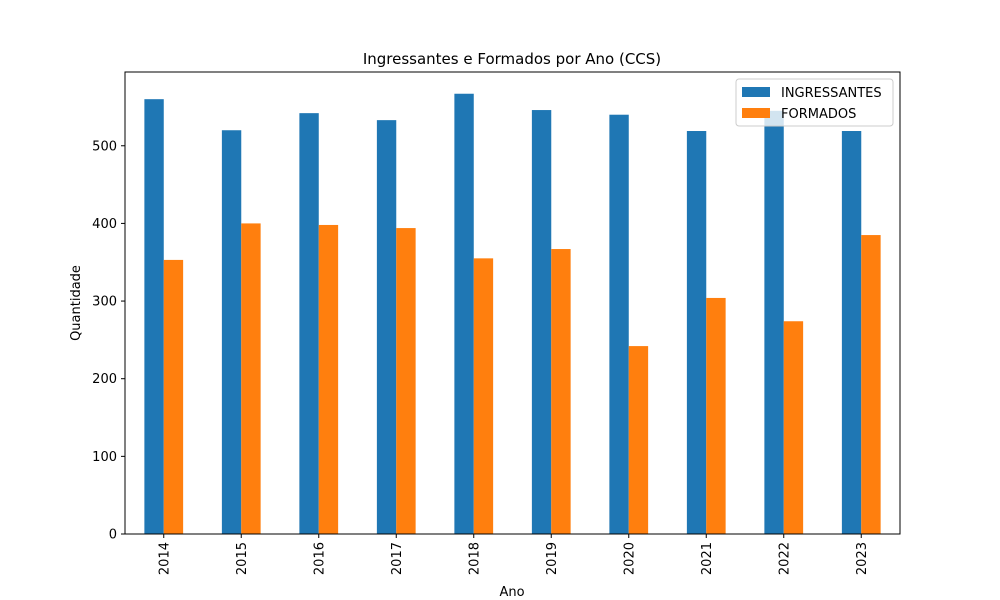 Image resolution: width=1000 pixels, height=600 pixels. I want to click on legend-swatch-ingressantes, so click(756, 92).